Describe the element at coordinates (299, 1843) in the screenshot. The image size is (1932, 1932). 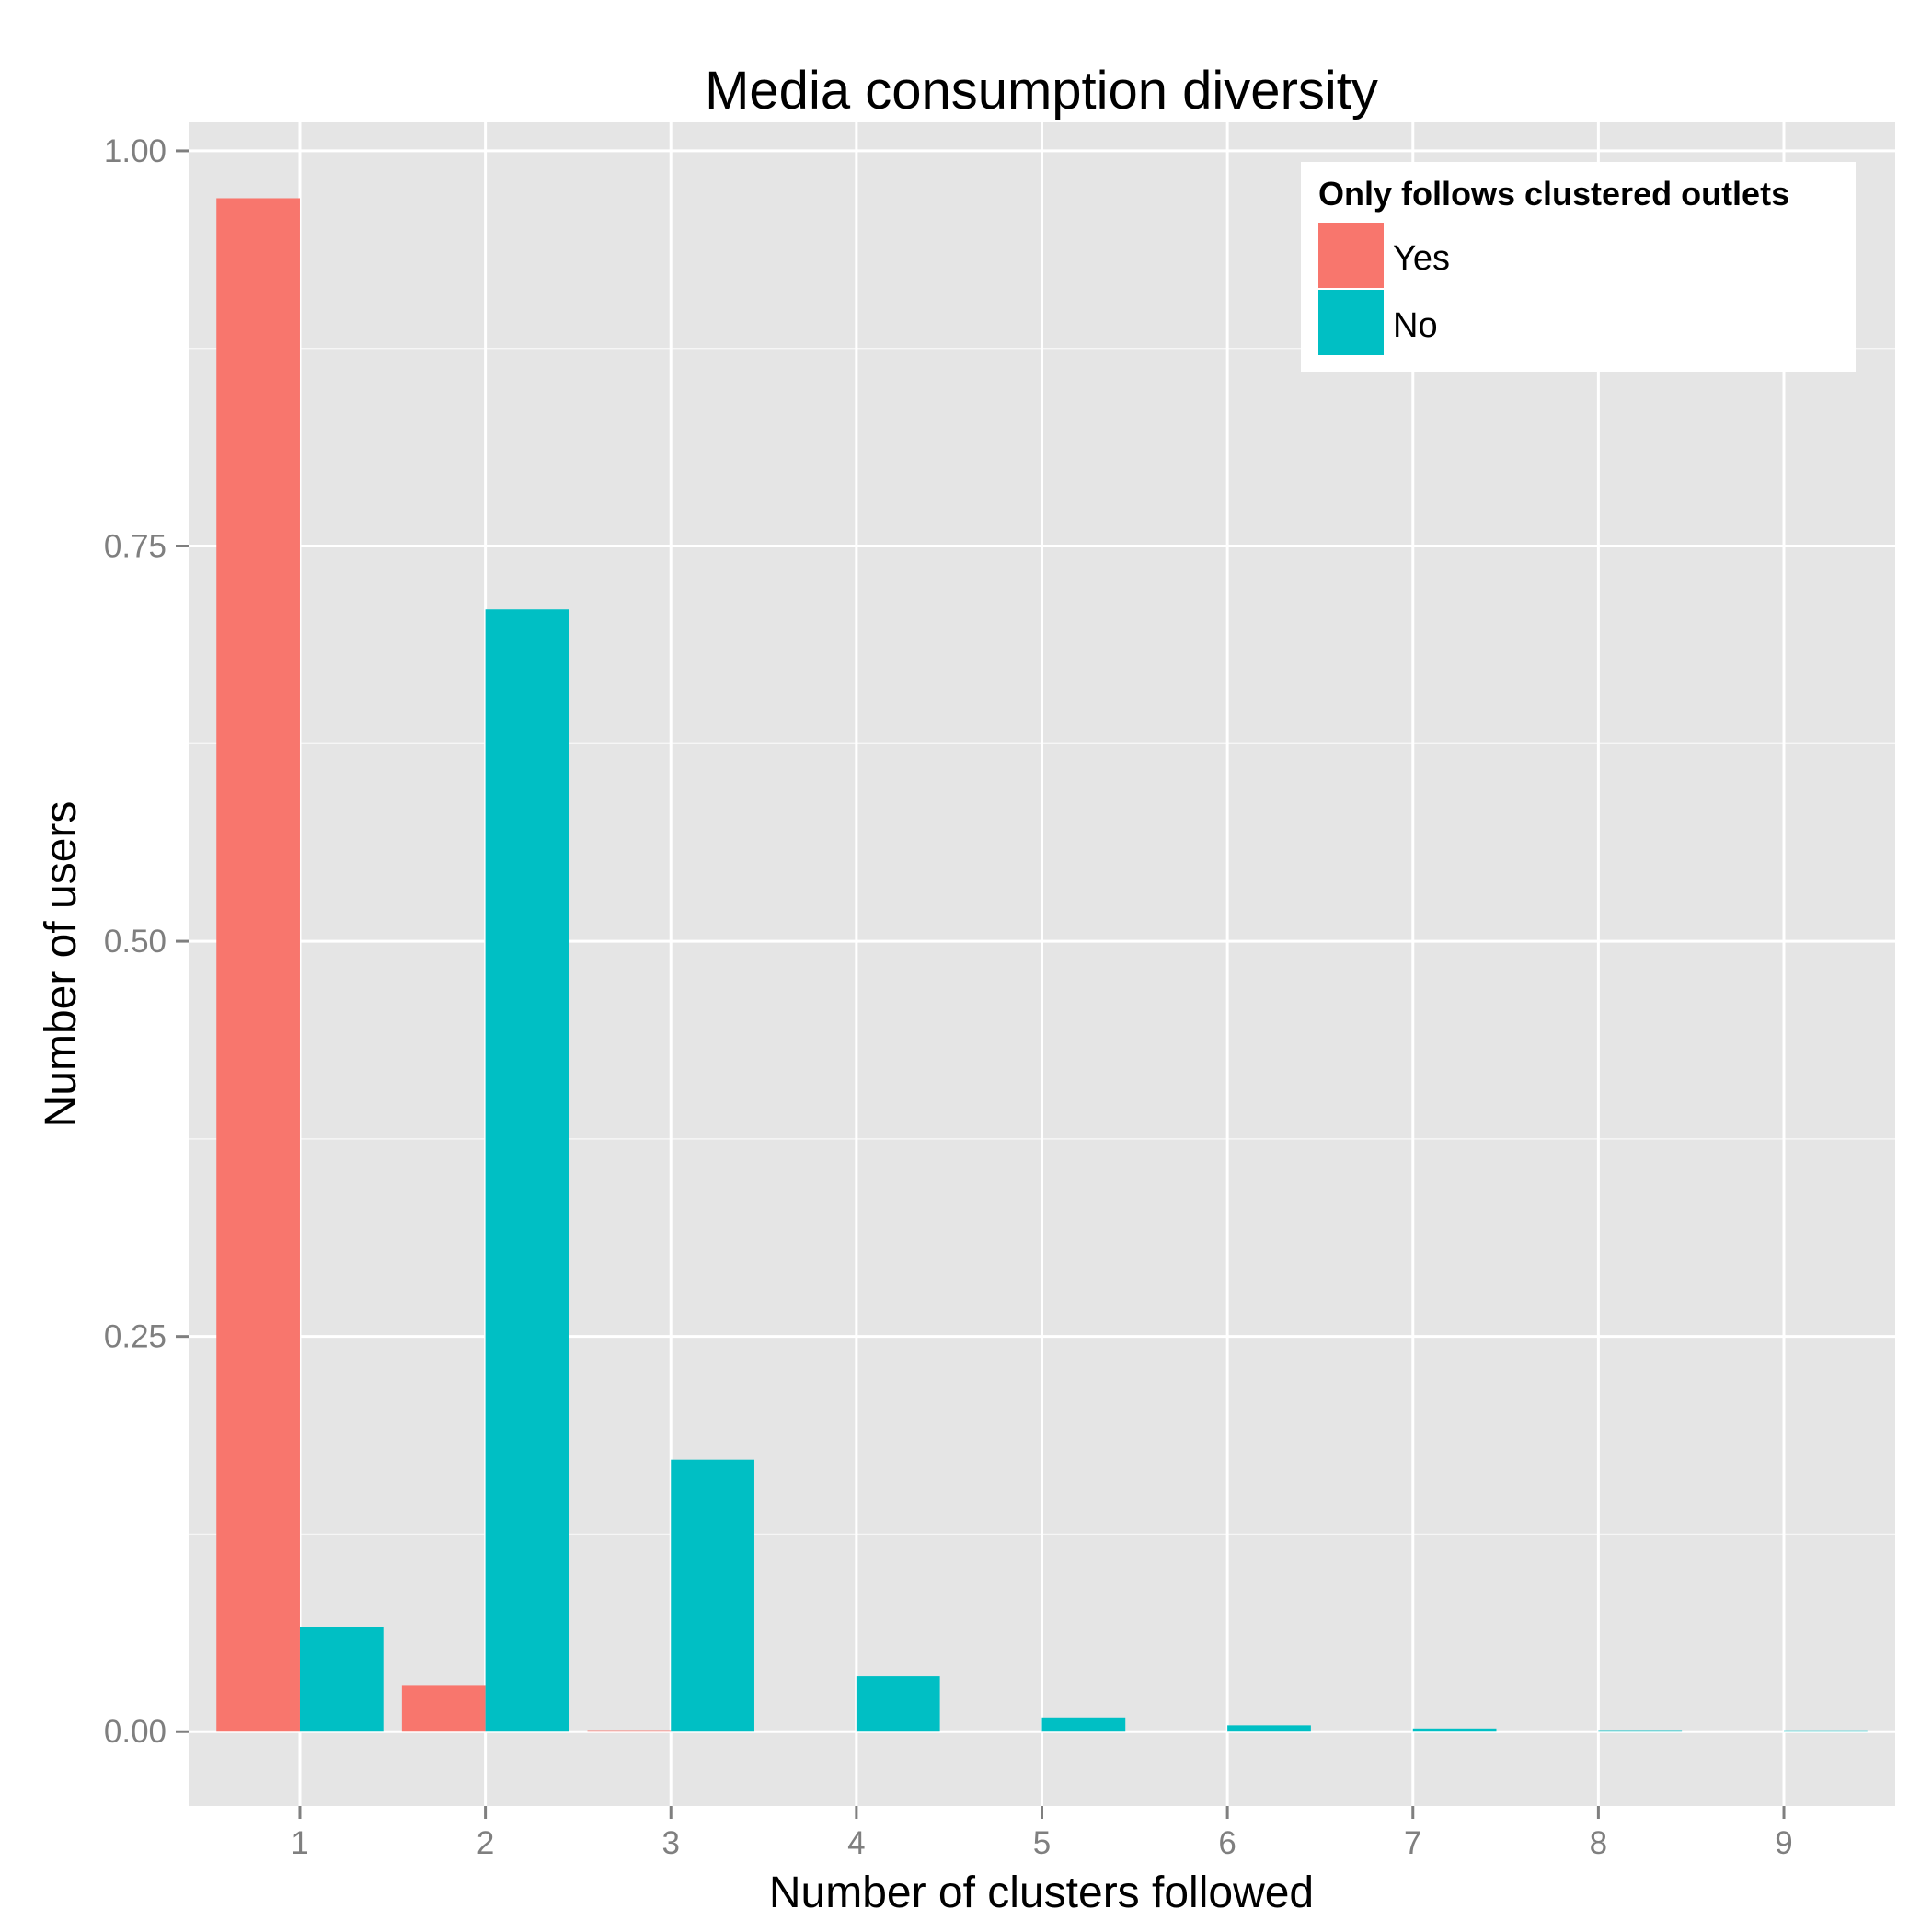
I see `x-tick-label: 1` at that location.